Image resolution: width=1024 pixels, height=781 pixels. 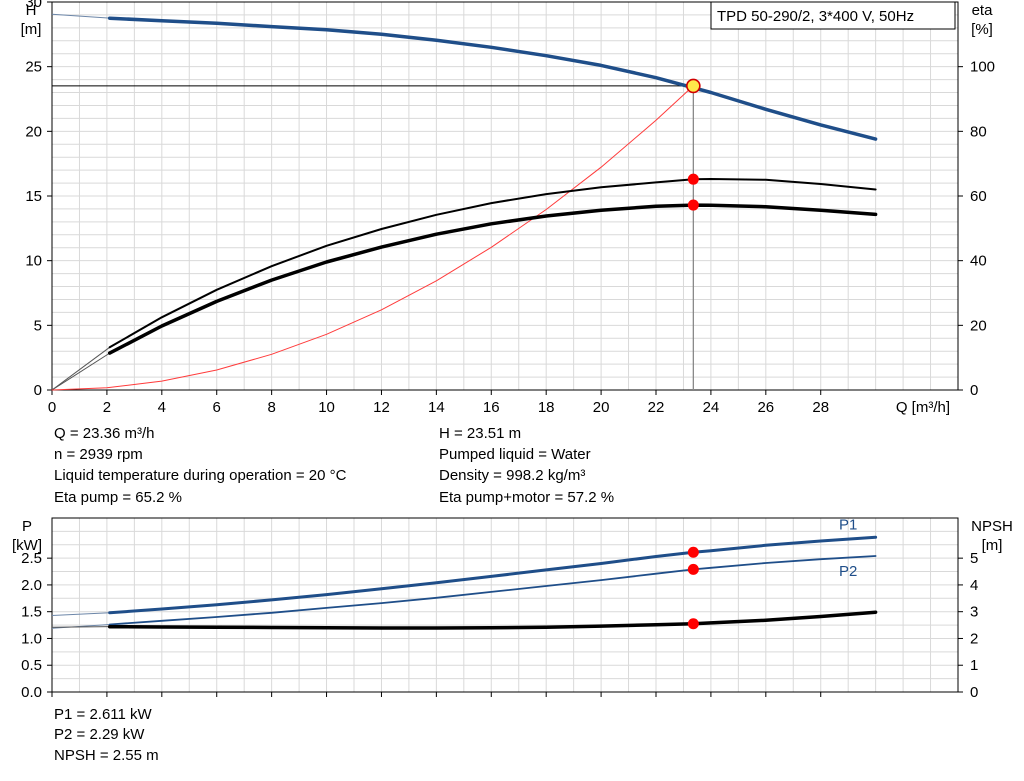 What do you see at coordinates (656, 407) in the screenshot?
I see `x-tick-label: 22` at bounding box center [656, 407].